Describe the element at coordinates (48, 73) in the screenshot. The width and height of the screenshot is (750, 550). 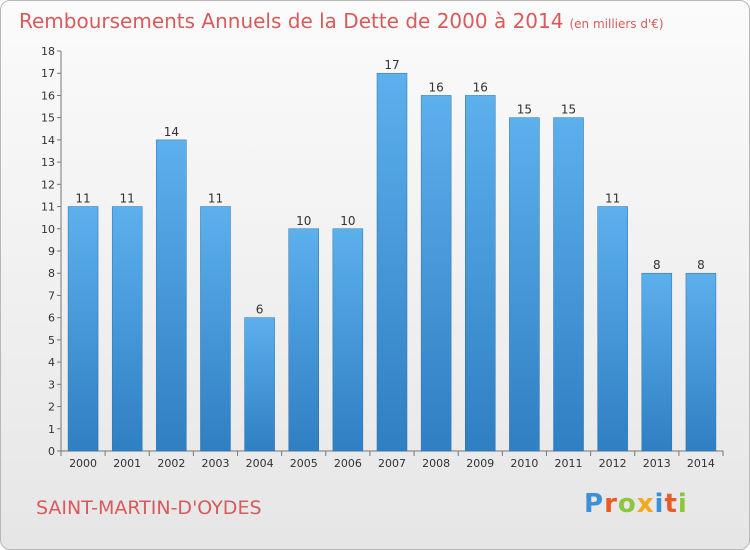
I see `y-tick-label: 17` at that location.